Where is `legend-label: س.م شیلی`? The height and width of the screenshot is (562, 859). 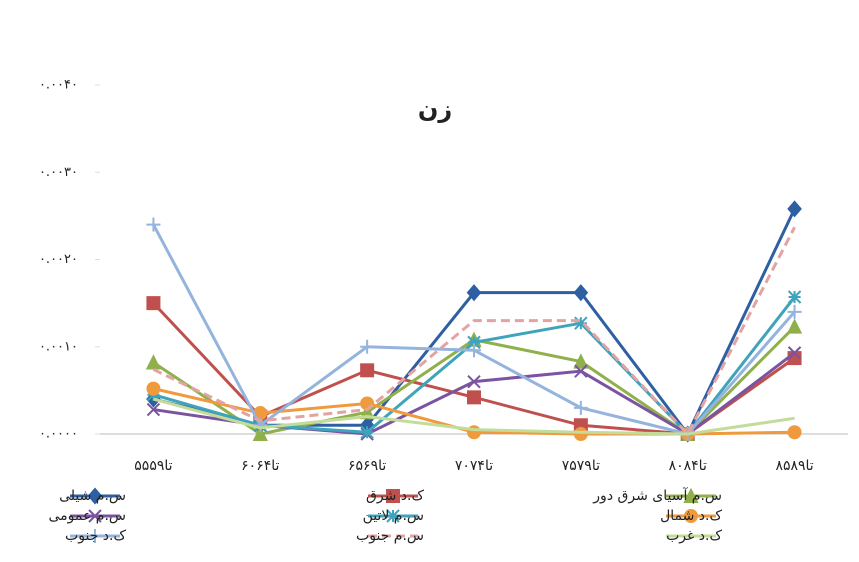
legend-label: س.م شیلی is located at coordinates (92, 496).